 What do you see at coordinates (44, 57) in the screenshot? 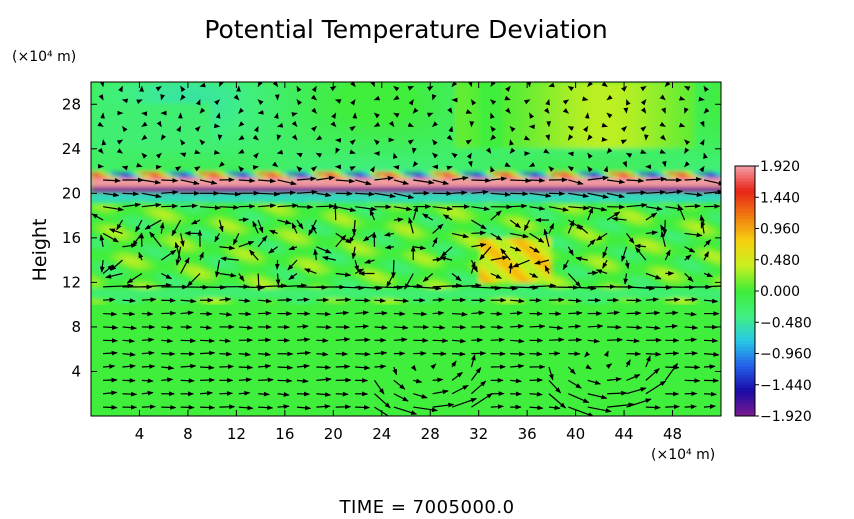
I see `y-axis-unit: (×10⁴ m)` at bounding box center [44, 57].